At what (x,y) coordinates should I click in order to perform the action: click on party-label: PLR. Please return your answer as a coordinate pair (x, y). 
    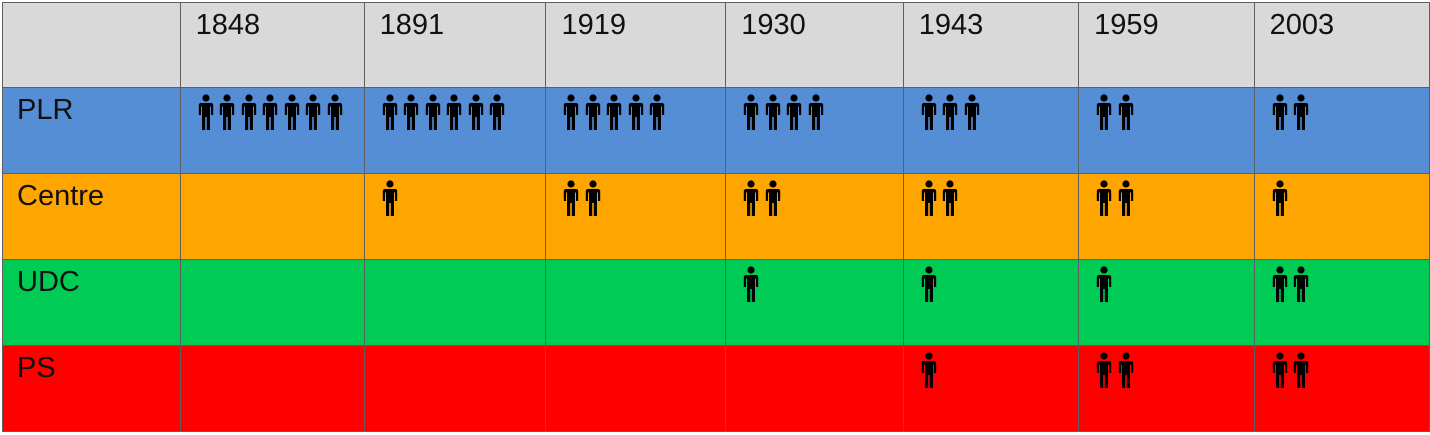
    Looking at the image, I should click on (45, 110).